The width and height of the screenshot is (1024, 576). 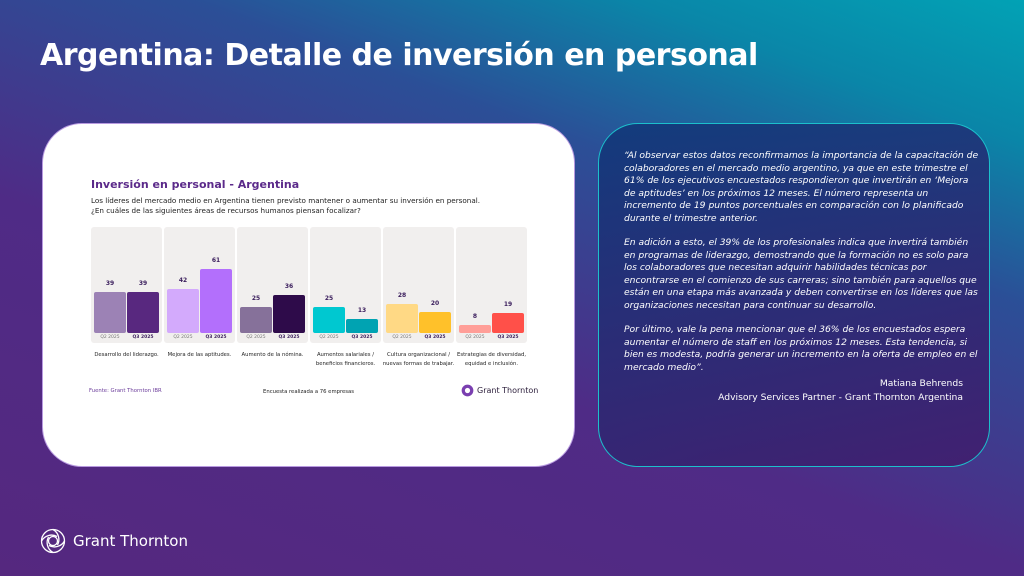 I want to click on grant-thornton-logo: Grant Thornton, so click(x=499, y=390).